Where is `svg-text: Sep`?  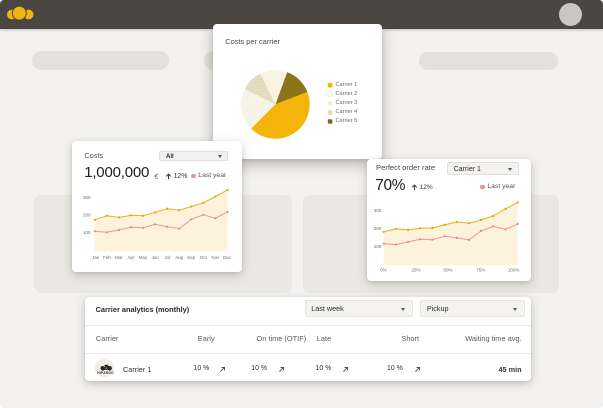 svg-text: Sep is located at coordinates (191, 257).